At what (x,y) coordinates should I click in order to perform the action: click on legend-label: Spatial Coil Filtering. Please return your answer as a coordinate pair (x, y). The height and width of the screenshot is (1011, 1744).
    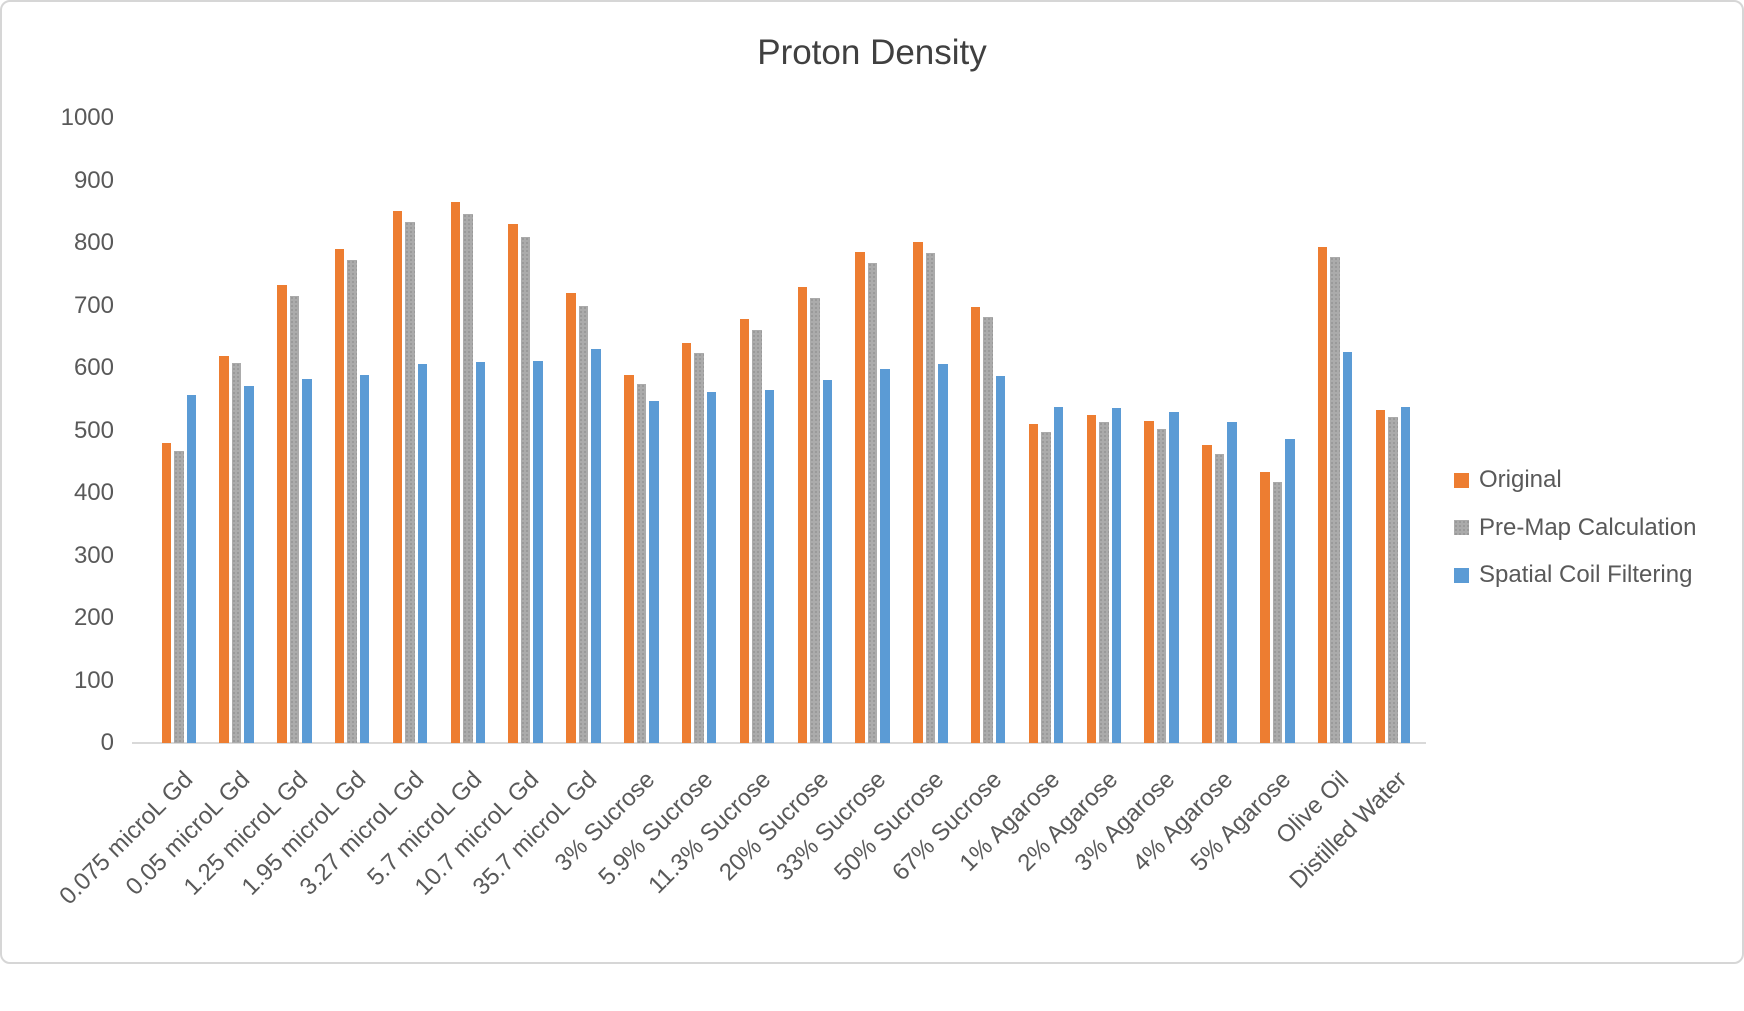
    Looking at the image, I should click on (1586, 574).